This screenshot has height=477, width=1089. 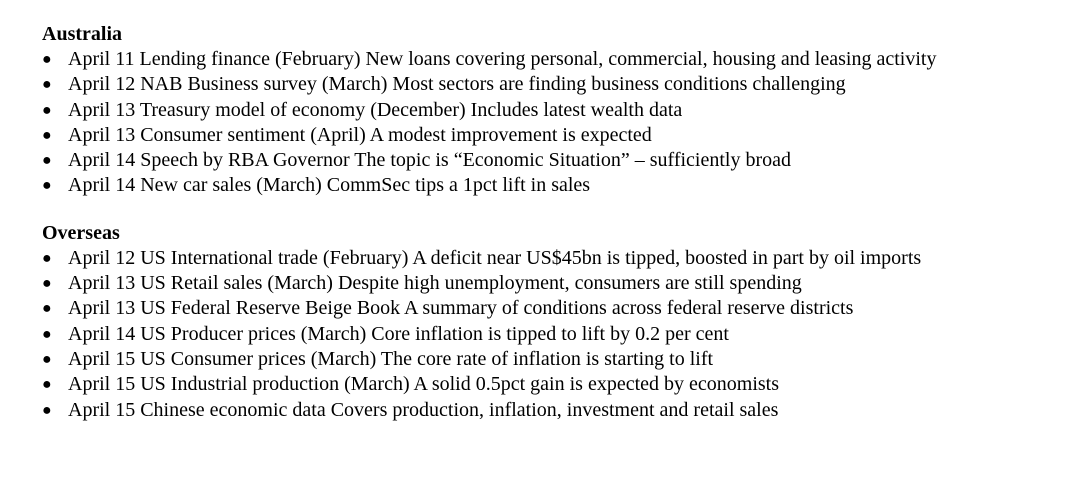 I want to click on section-heading-overseas: Overseas, so click(x=81, y=232).